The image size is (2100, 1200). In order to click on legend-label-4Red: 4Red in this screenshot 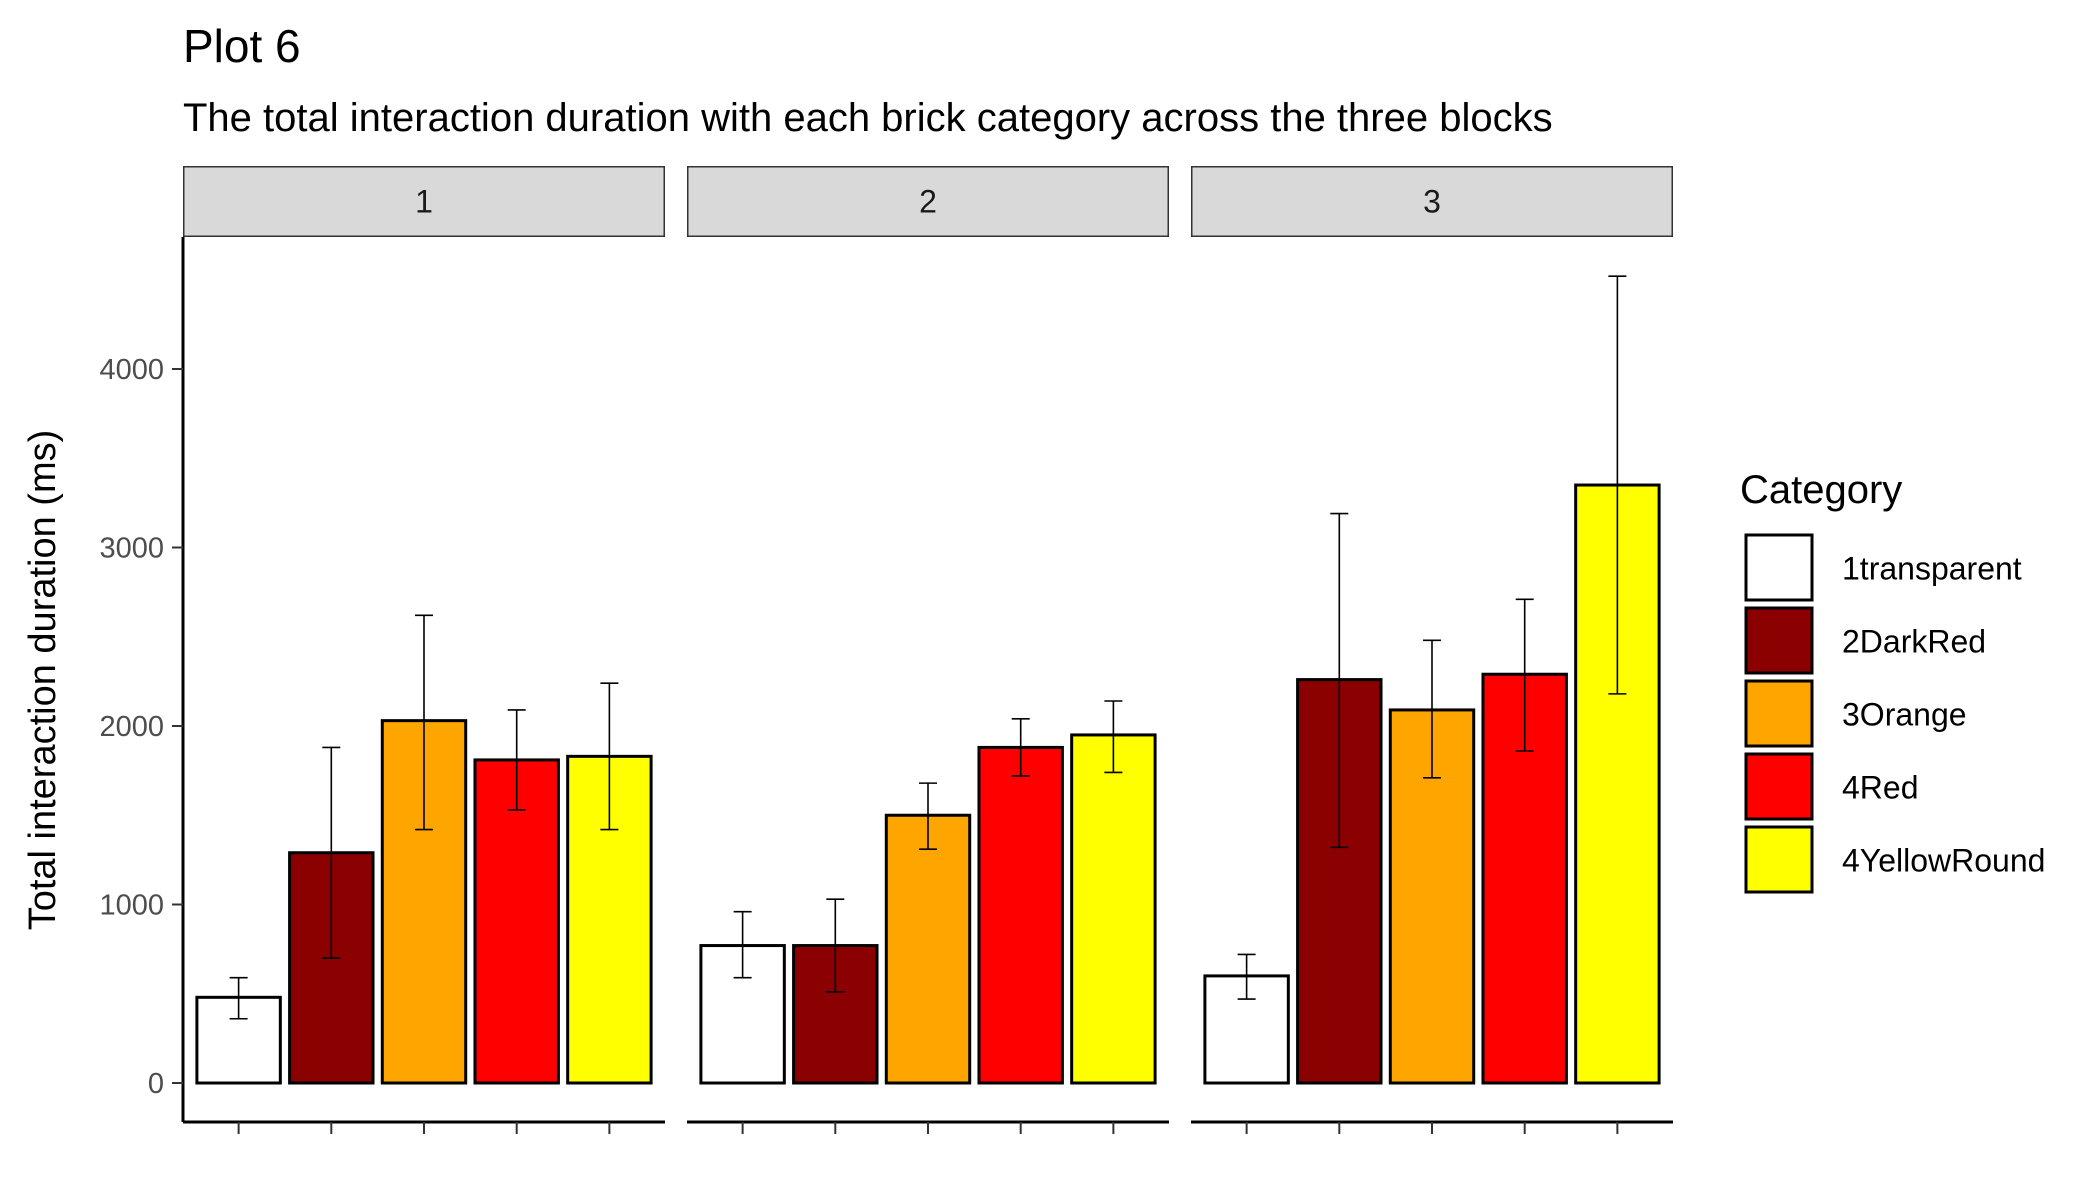, I will do `click(1880, 788)`.